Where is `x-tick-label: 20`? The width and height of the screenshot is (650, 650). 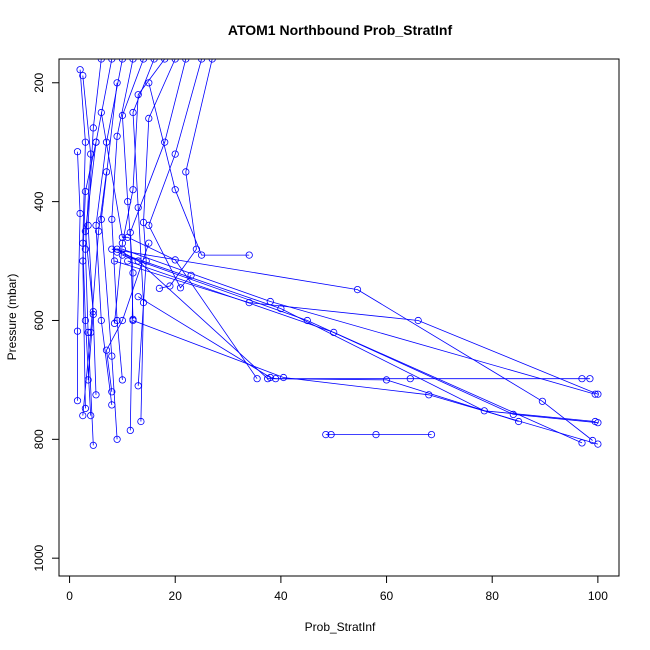
x-tick-label: 20 is located at coordinates (176, 596).